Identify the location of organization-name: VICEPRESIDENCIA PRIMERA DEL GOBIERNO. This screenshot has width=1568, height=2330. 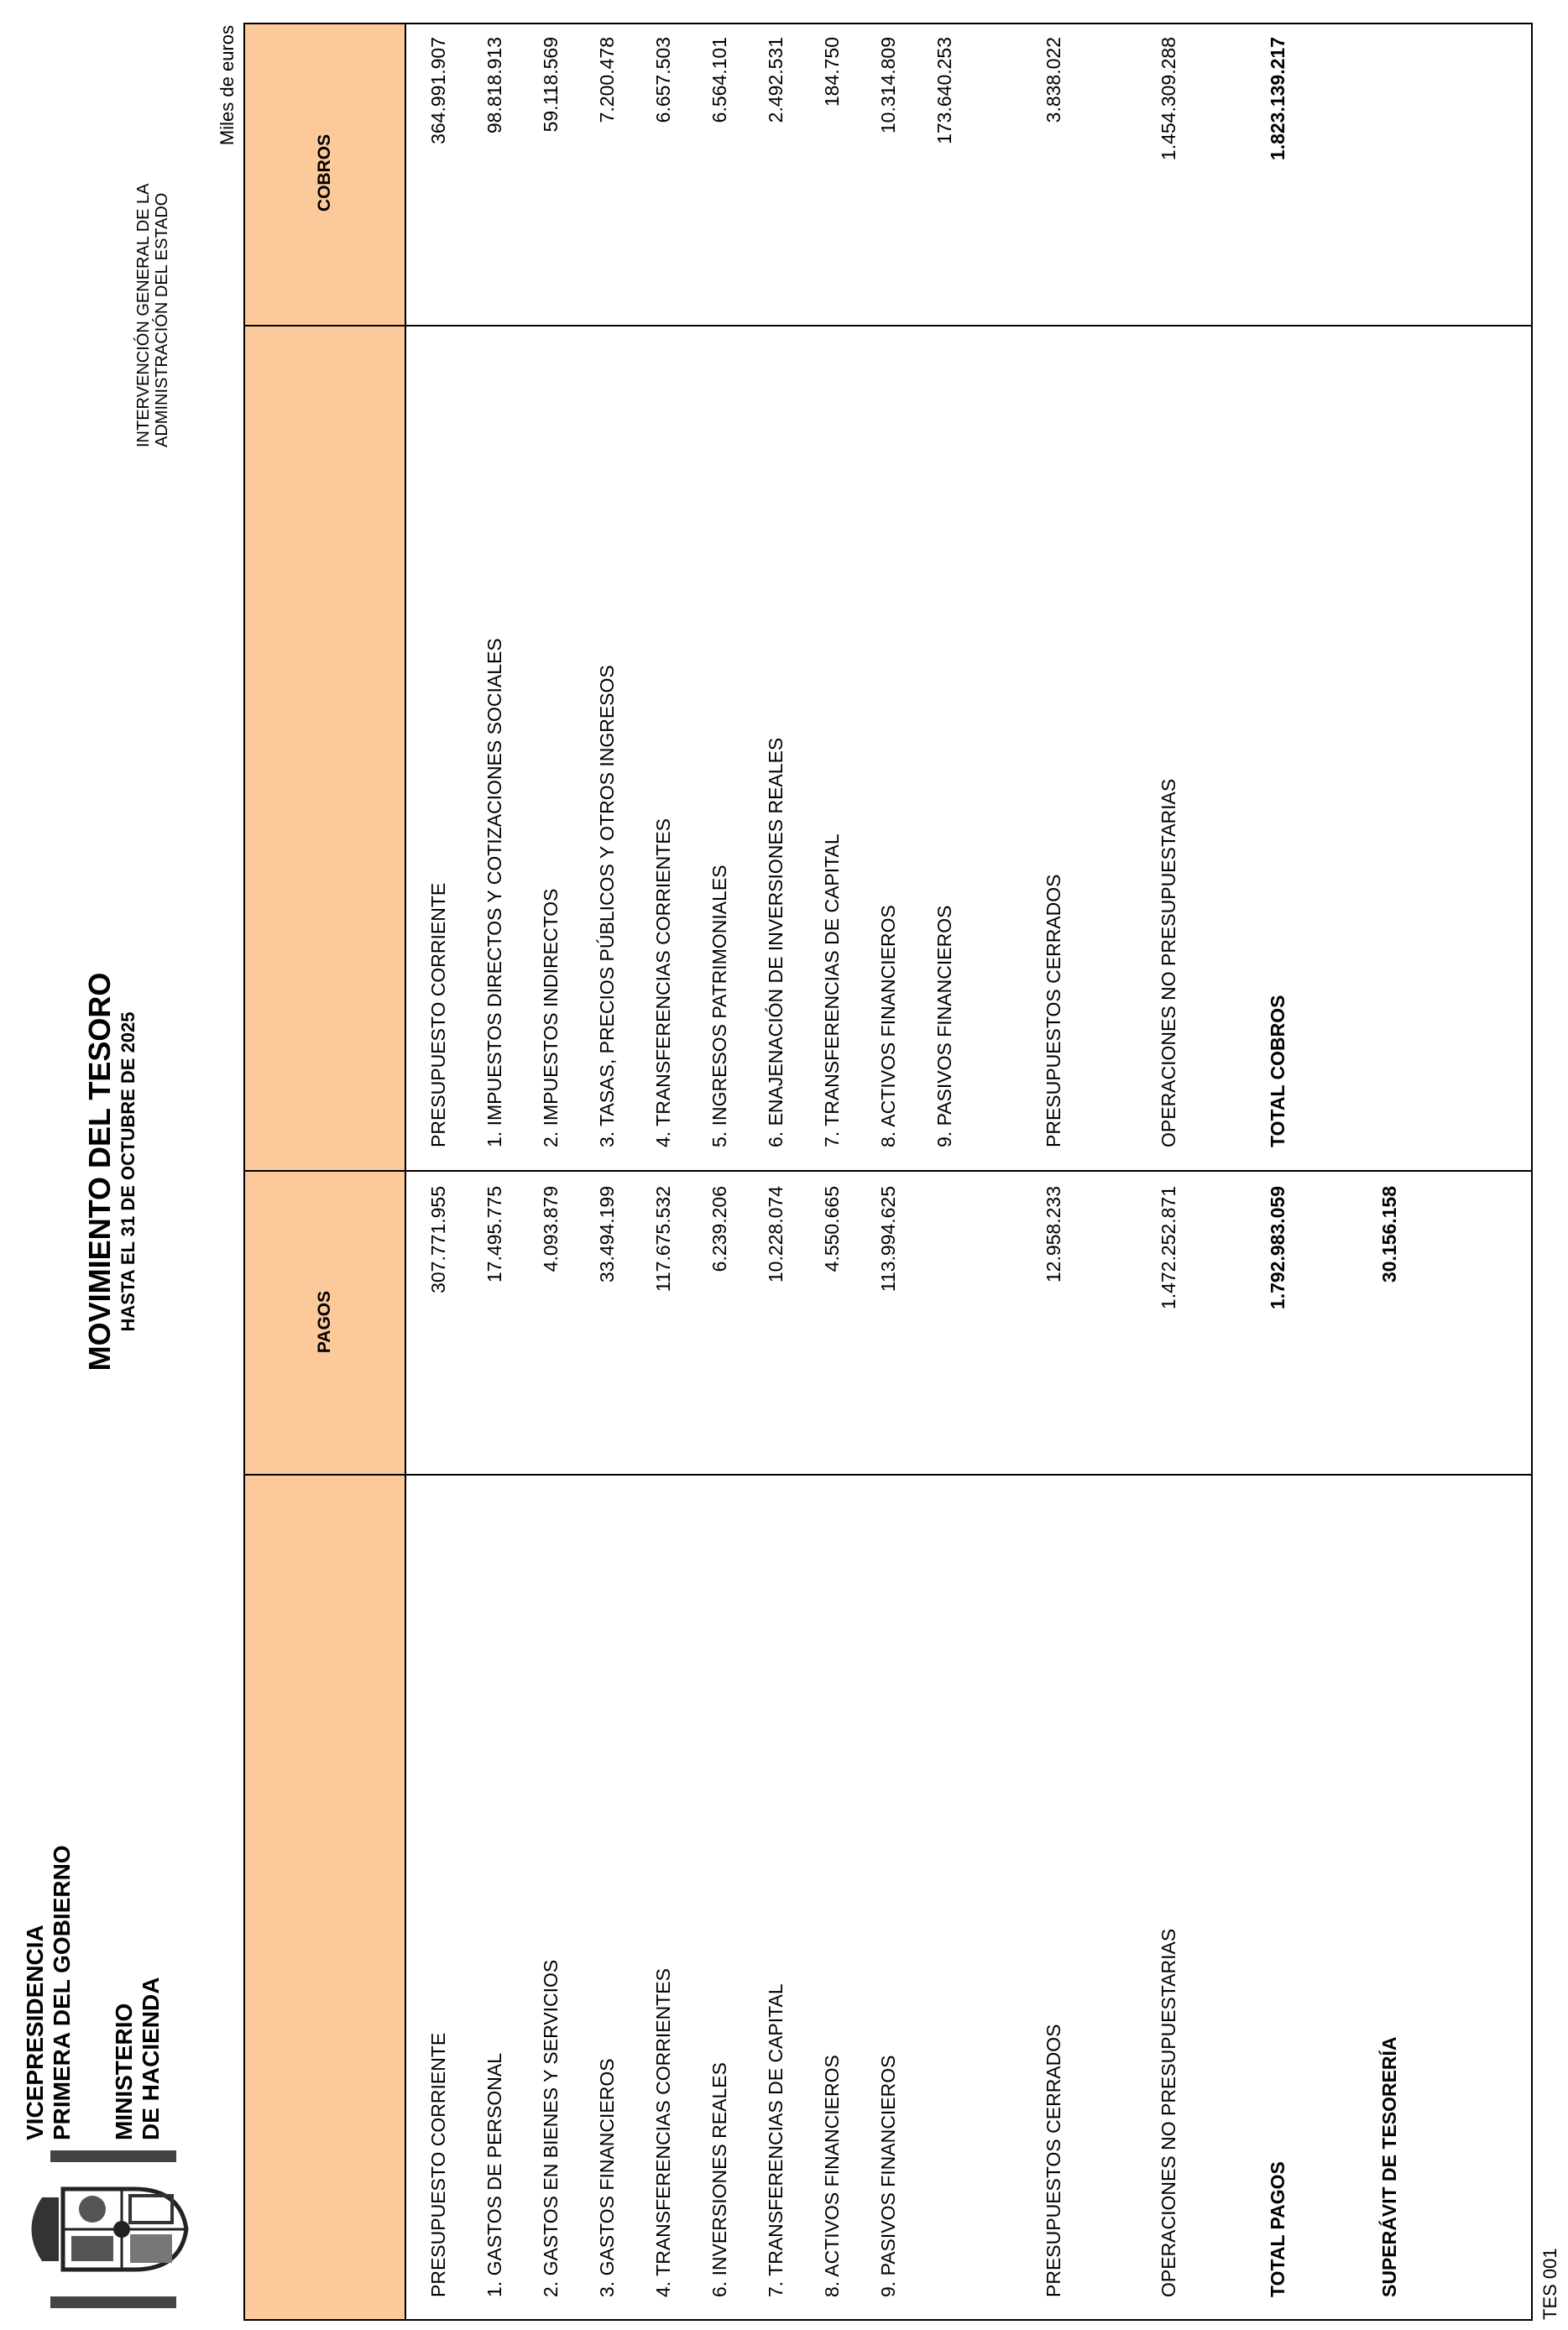
(49, 1992).